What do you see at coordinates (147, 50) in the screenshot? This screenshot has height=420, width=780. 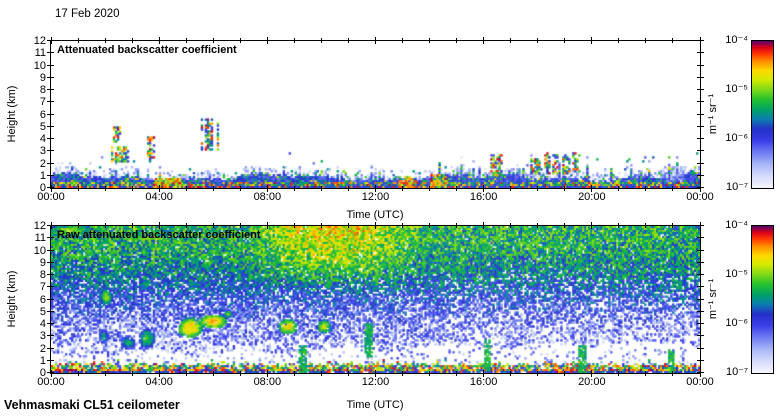 I see `panel-title-top: Attenuated backscatter coefficient` at bounding box center [147, 50].